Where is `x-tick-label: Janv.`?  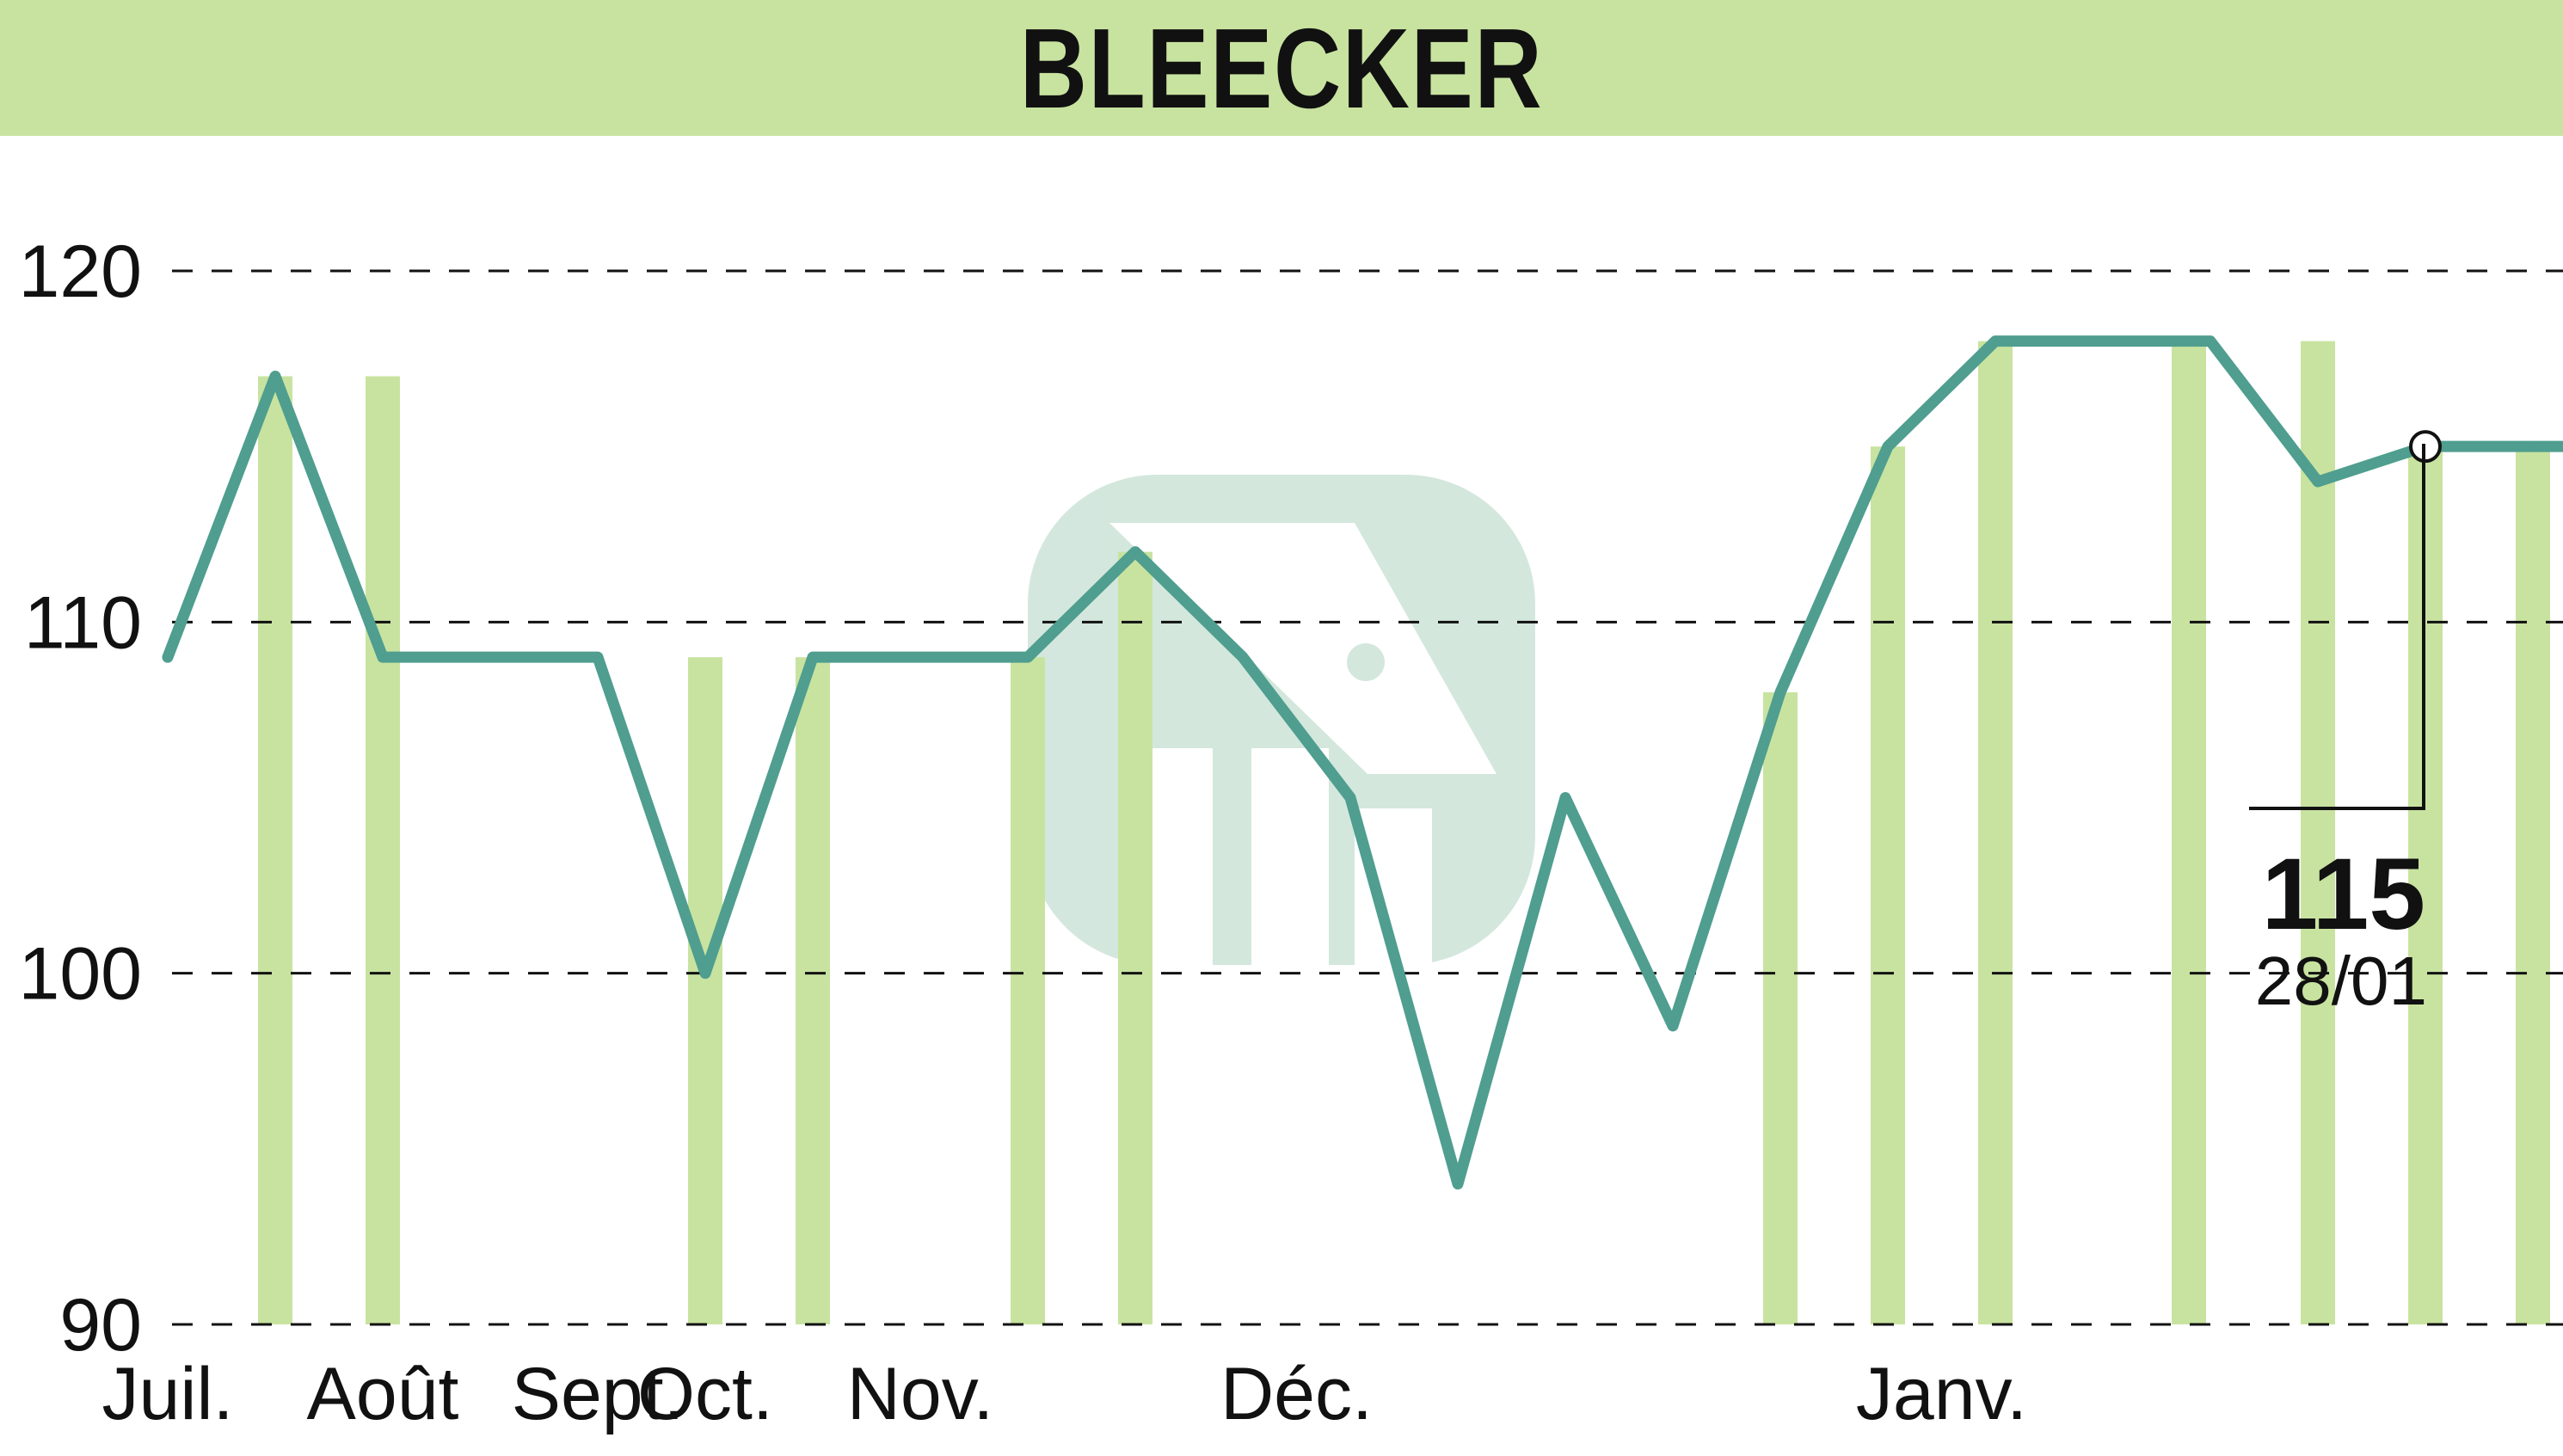 x-tick-label: Janv. is located at coordinates (1941, 1394).